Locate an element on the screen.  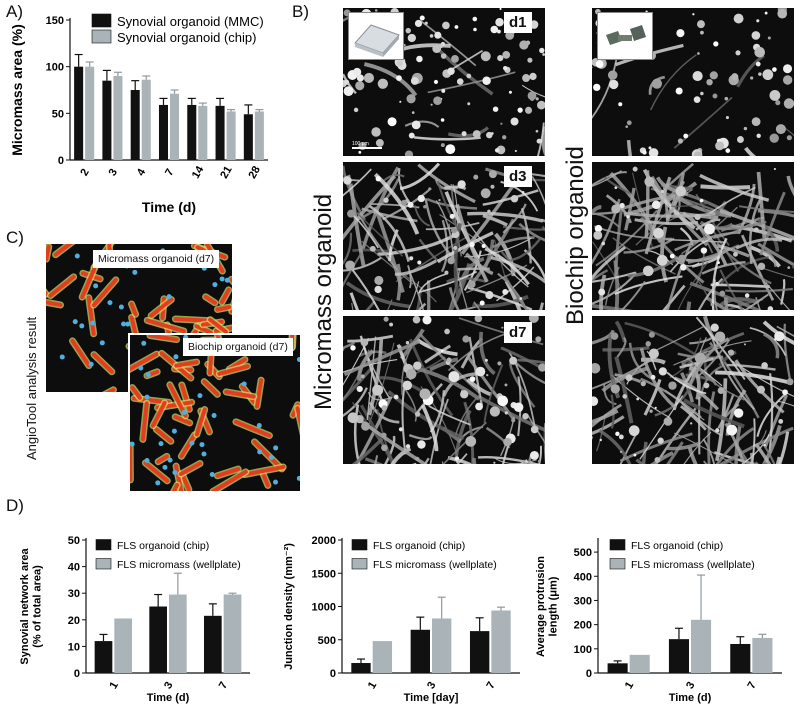
legend-label: FLS micromass (wellplate) is located at coordinates (693, 565).